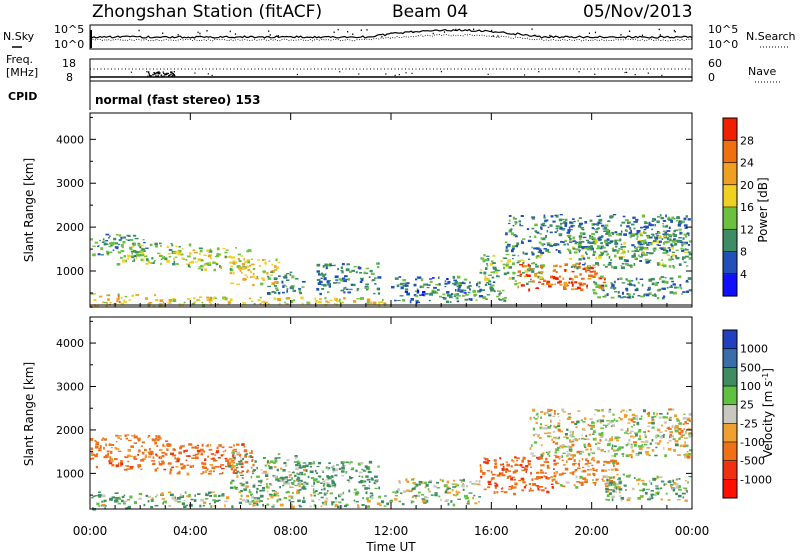 This screenshot has width=800, height=554. I want to click on noise-strip-traces, so click(391, 38).